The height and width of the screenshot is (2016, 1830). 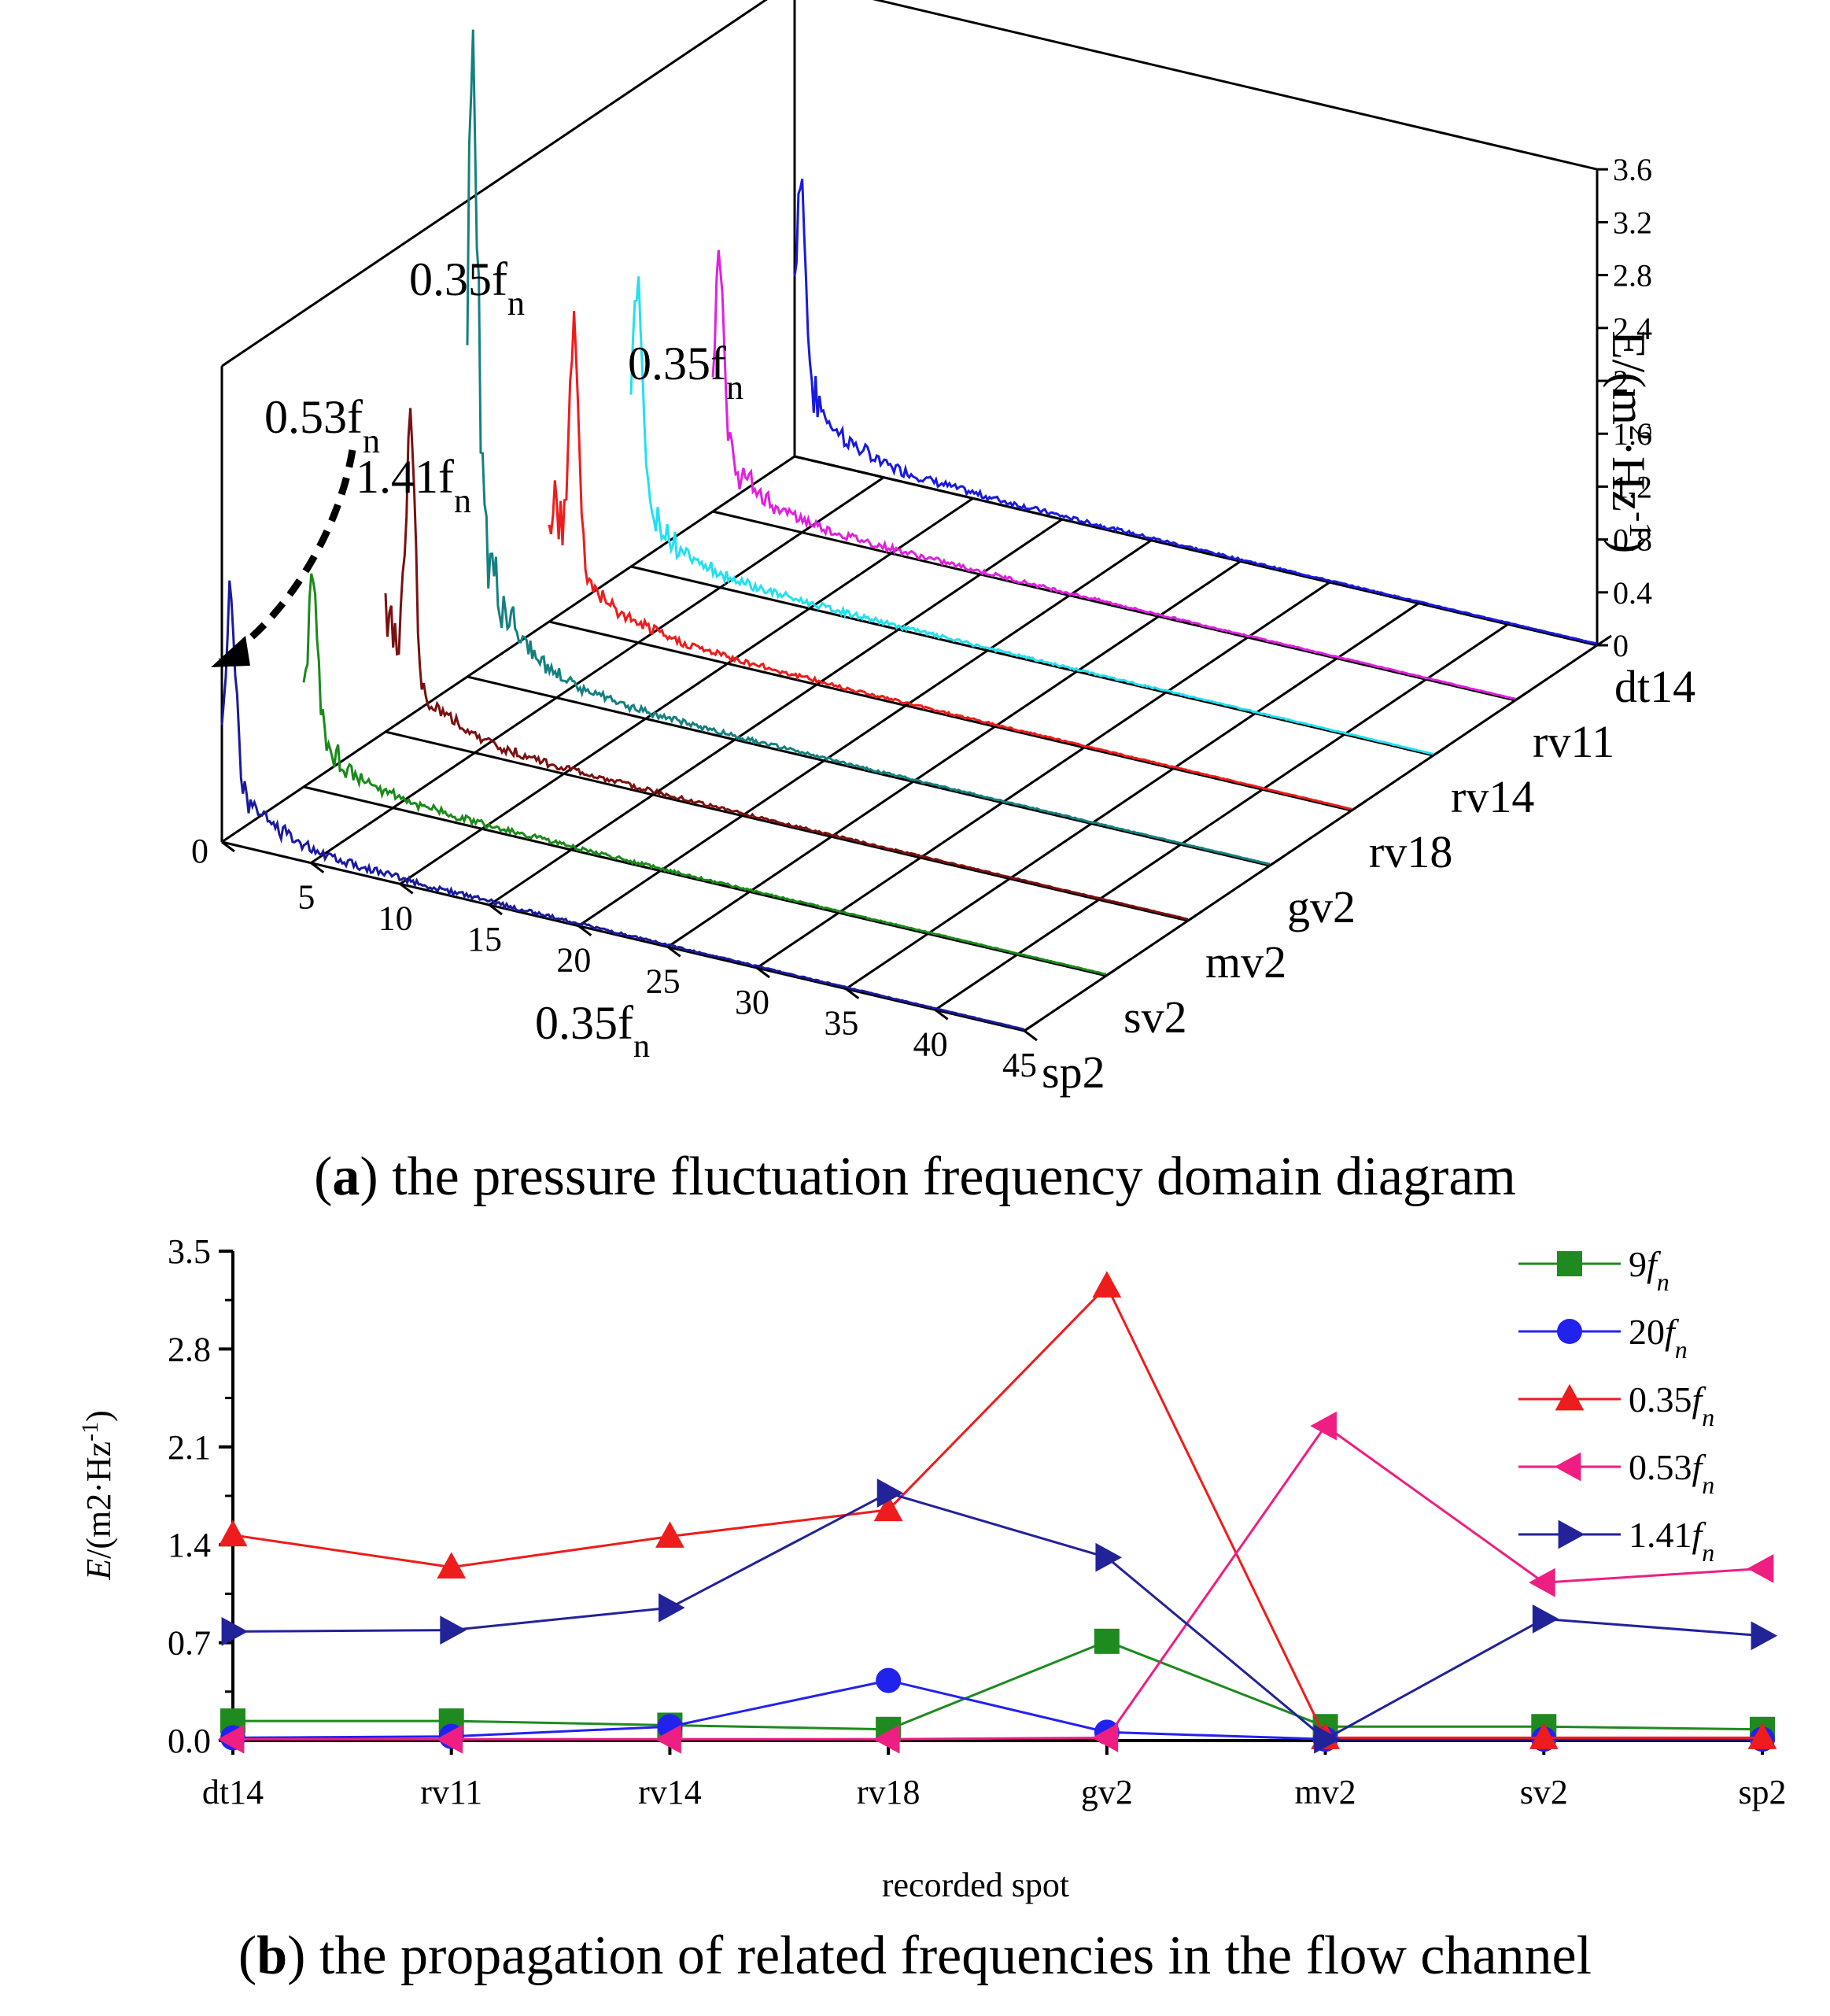 I want to click on svg-text: E/(m2·Hz-1), so click(x=98, y=1495).